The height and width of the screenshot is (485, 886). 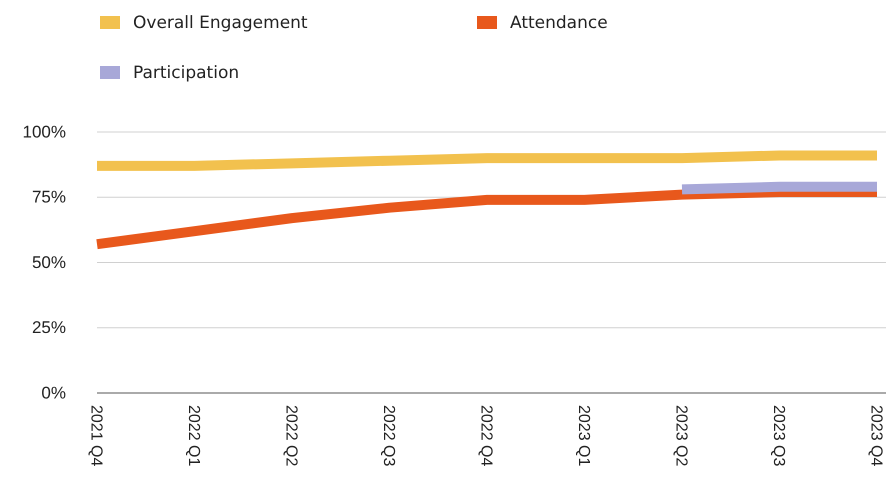 What do you see at coordinates (220, 22) in the screenshot?
I see `legend-label: Overall Engagement` at bounding box center [220, 22].